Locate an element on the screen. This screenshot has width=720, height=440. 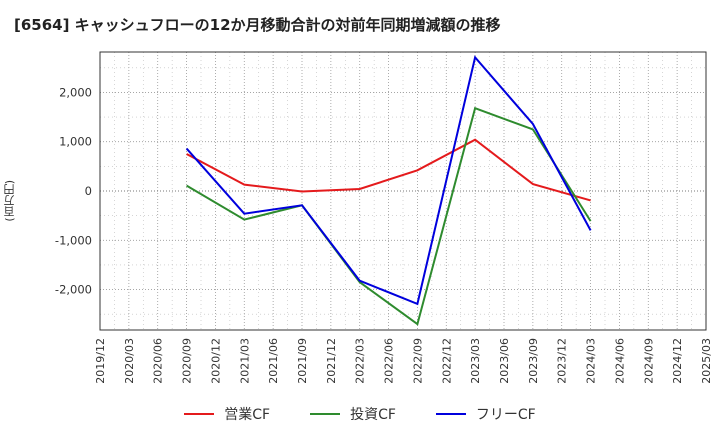
legend-item-operating-cf: 営業CF is located at coordinates (227, 414).